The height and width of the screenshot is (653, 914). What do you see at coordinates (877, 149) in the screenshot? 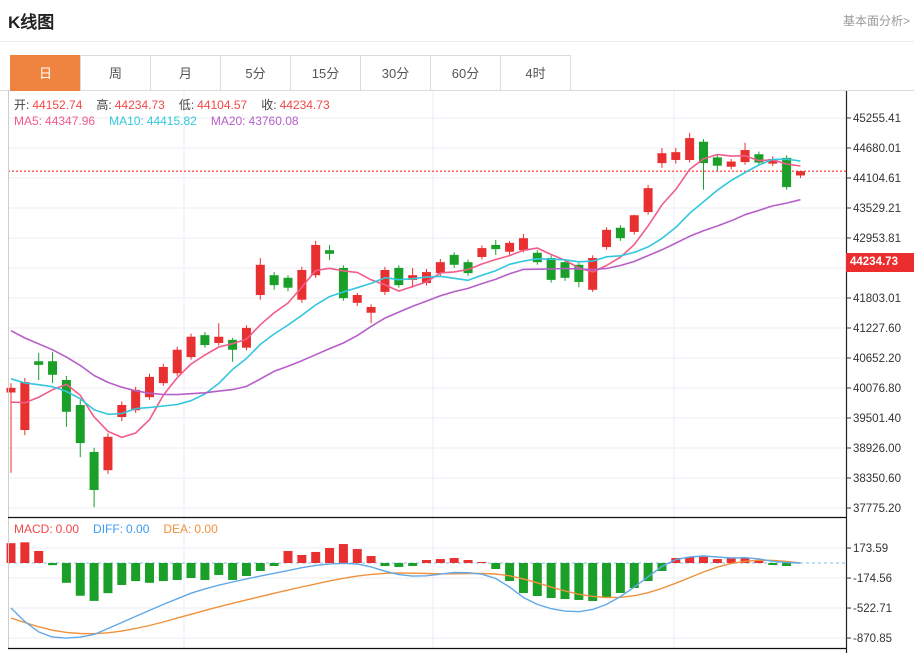
I see `axis-label: 44680.01` at bounding box center [877, 149].